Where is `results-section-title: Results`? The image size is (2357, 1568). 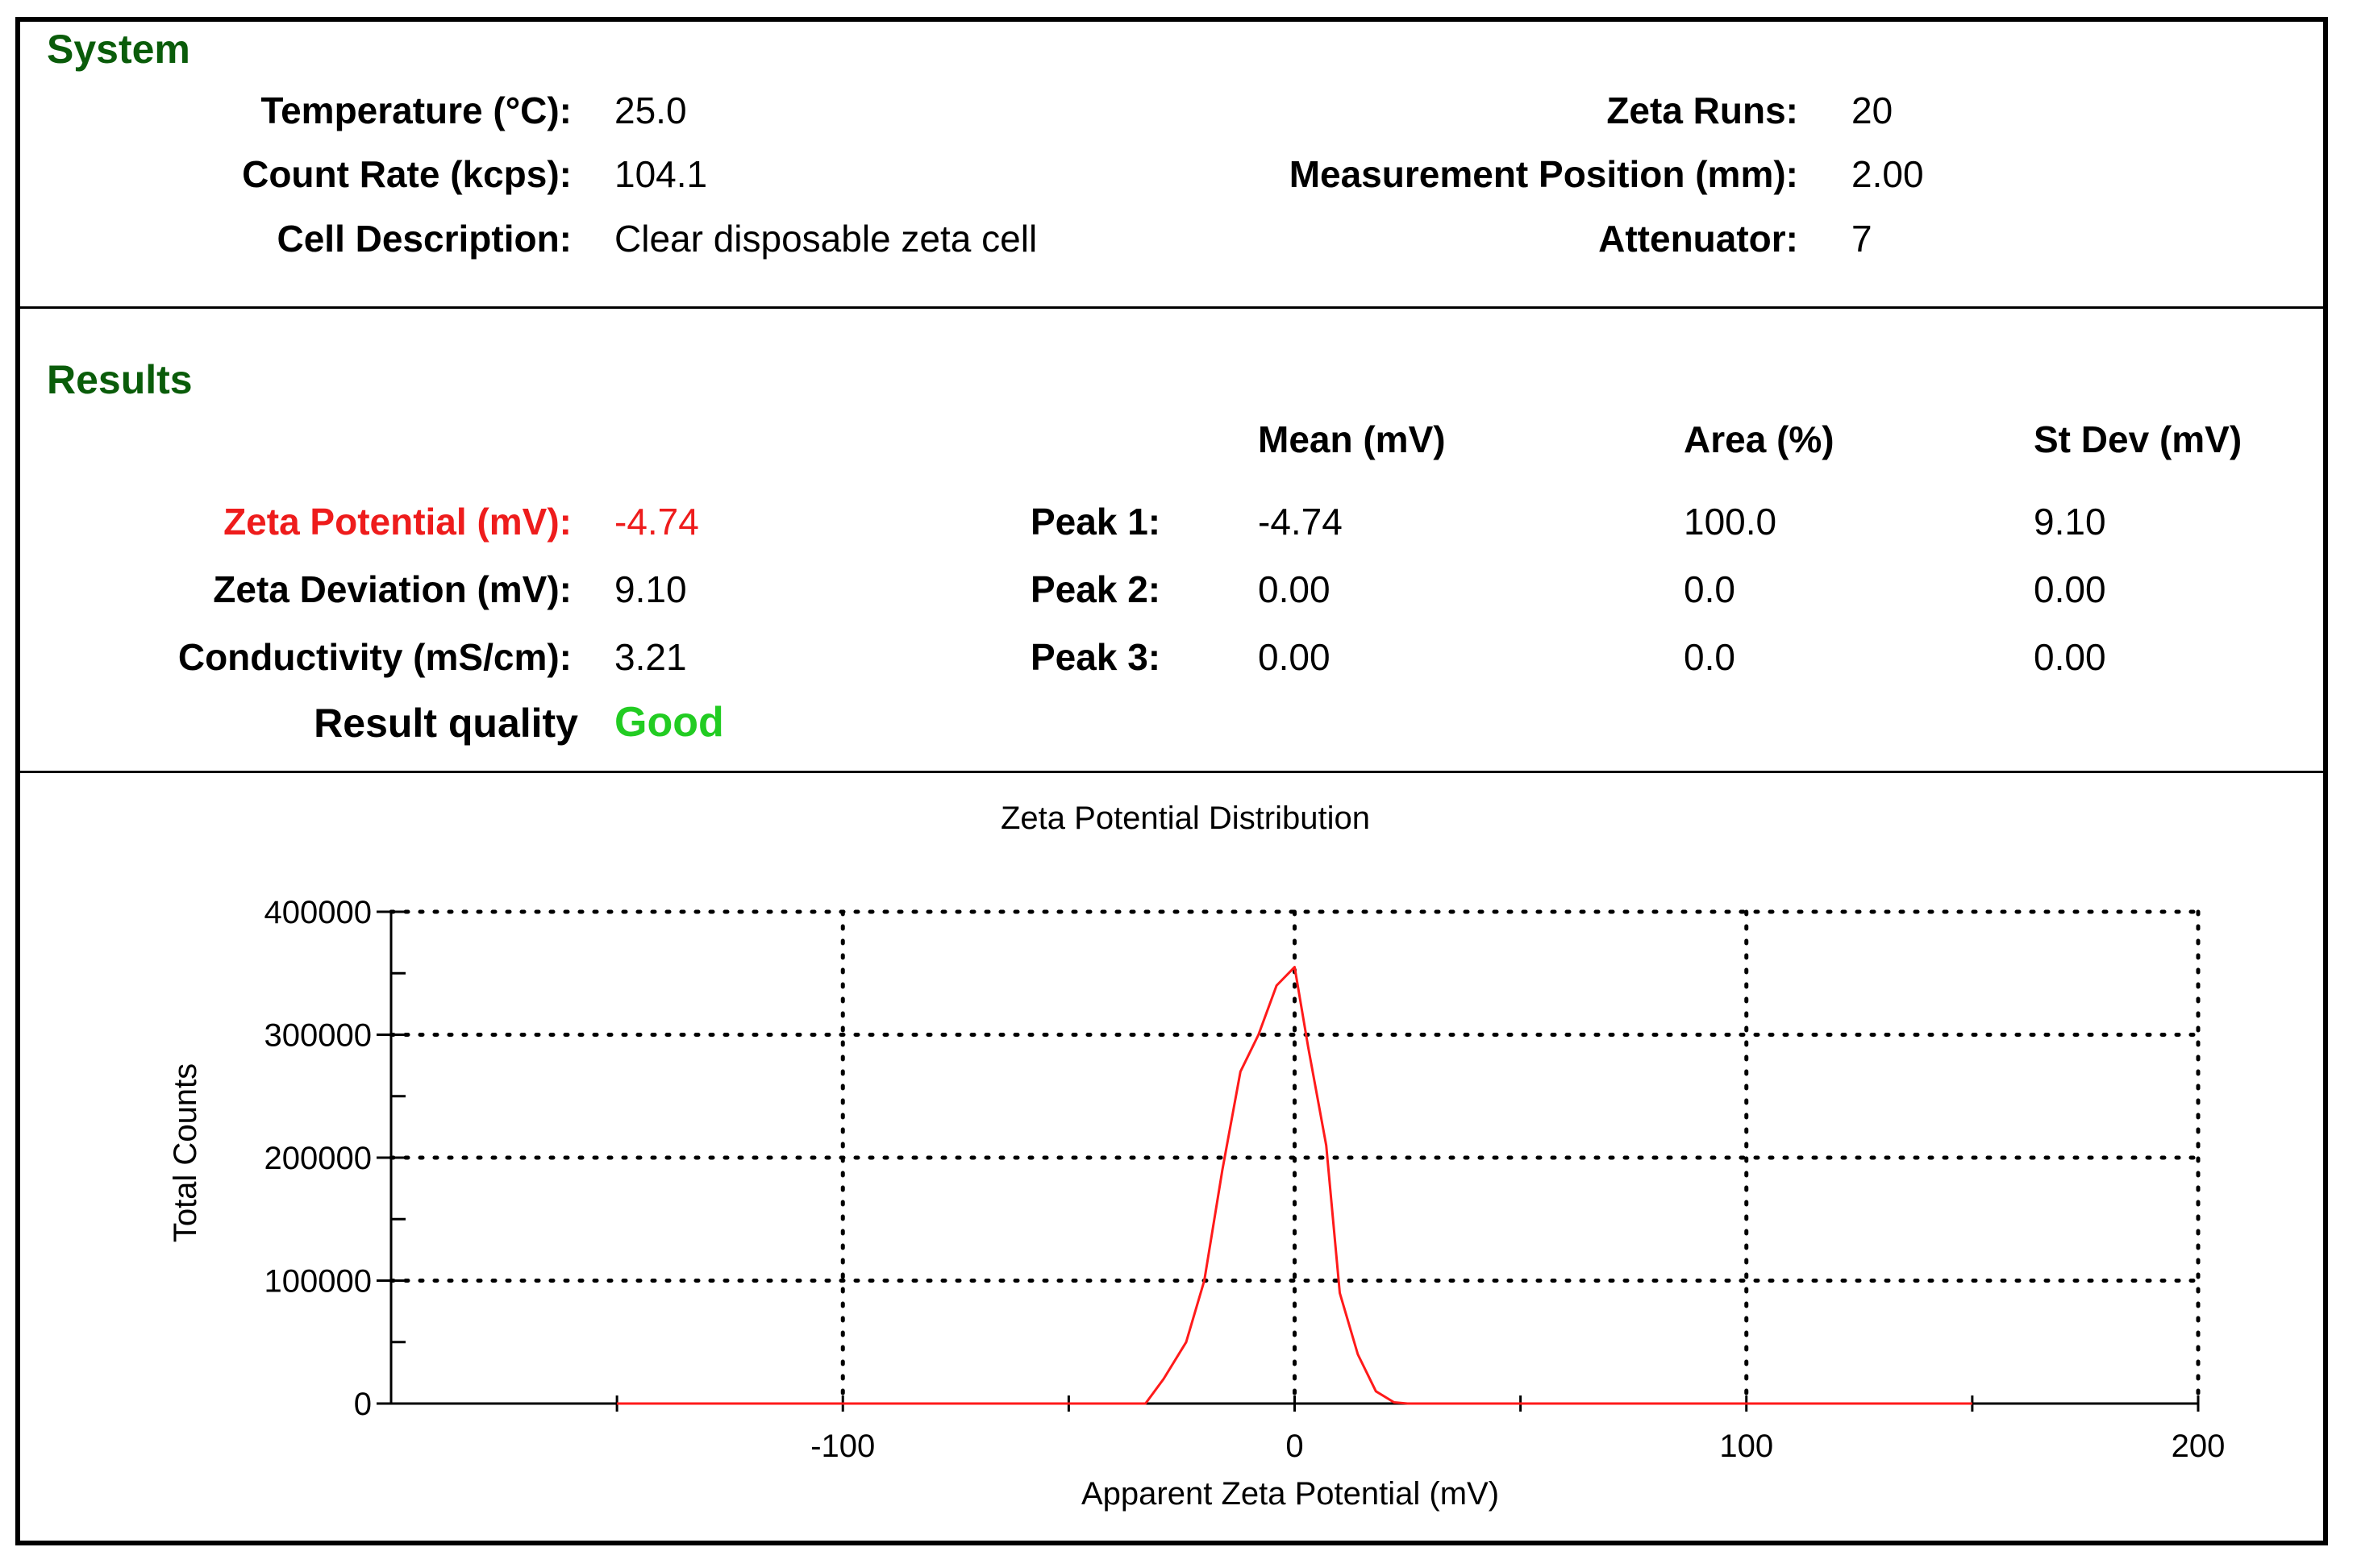
results-section-title: Results is located at coordinates (120, 379).